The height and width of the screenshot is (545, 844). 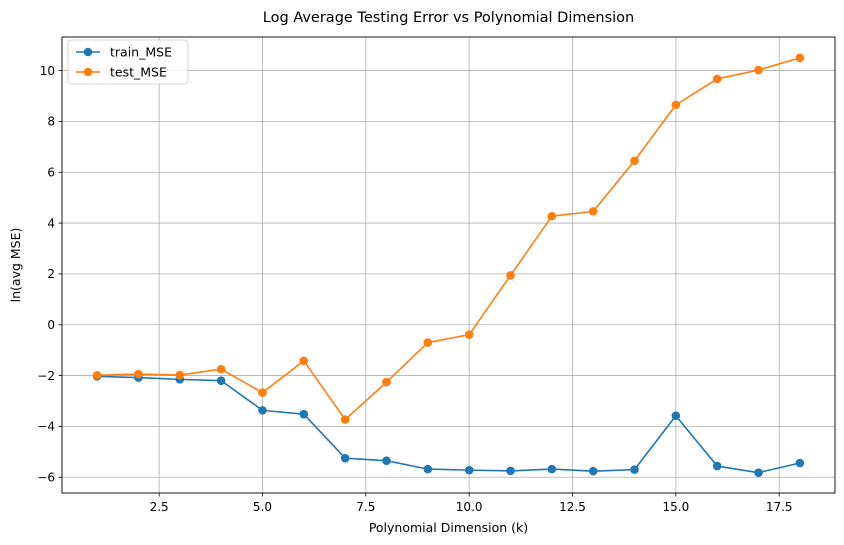 I want to click on x-tick-label: 5.0, so click(x=262, y=507).